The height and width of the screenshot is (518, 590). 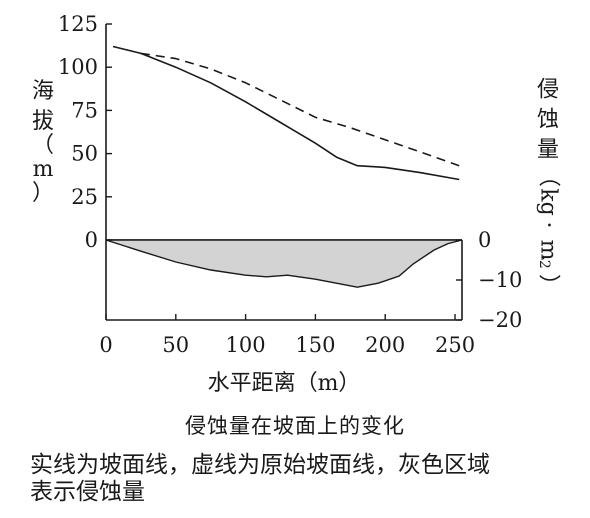 I want to click on y-left-tick-label: 25, so click(x=84, y=197).